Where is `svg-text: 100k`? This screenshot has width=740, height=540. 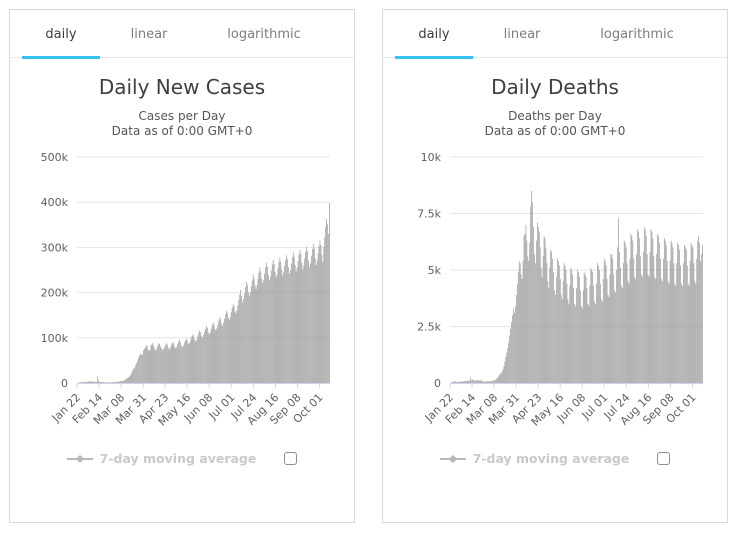 svg-text: 100k is located at coordinates (55, 338).